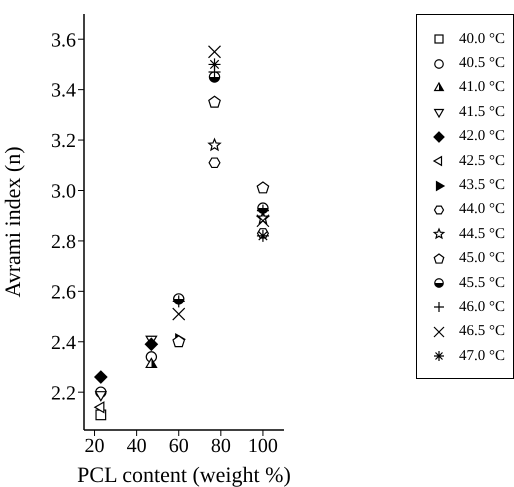 The image size is (514, 487). Describe the element at coordinates (481, 63) in the screenshot. I see `legend-label: 40.5 °C` at that location.